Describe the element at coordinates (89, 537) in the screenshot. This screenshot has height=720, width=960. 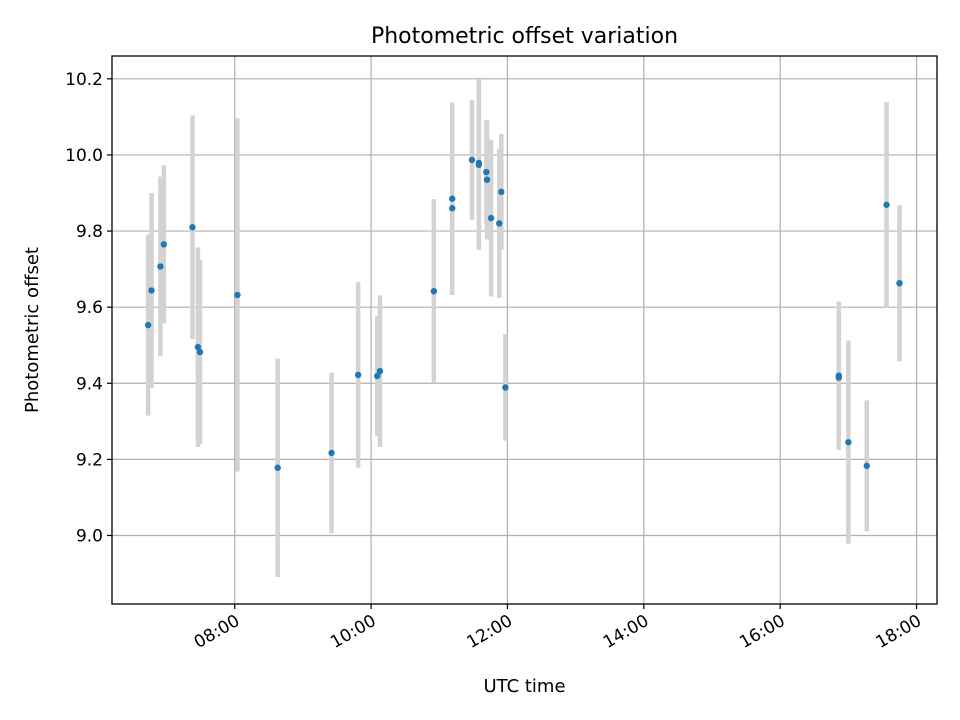
I see `y-tick-label: 9.0` at that location.